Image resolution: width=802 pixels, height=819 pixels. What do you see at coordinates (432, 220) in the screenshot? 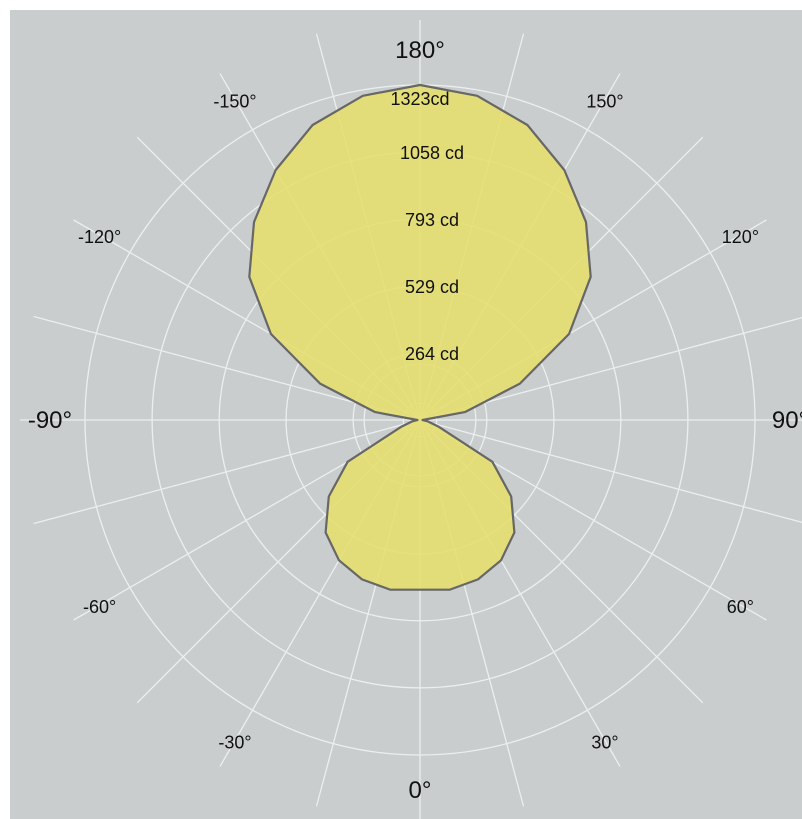
I see `radial-tick-label: 793 cd` at bounding box center [432, 220].